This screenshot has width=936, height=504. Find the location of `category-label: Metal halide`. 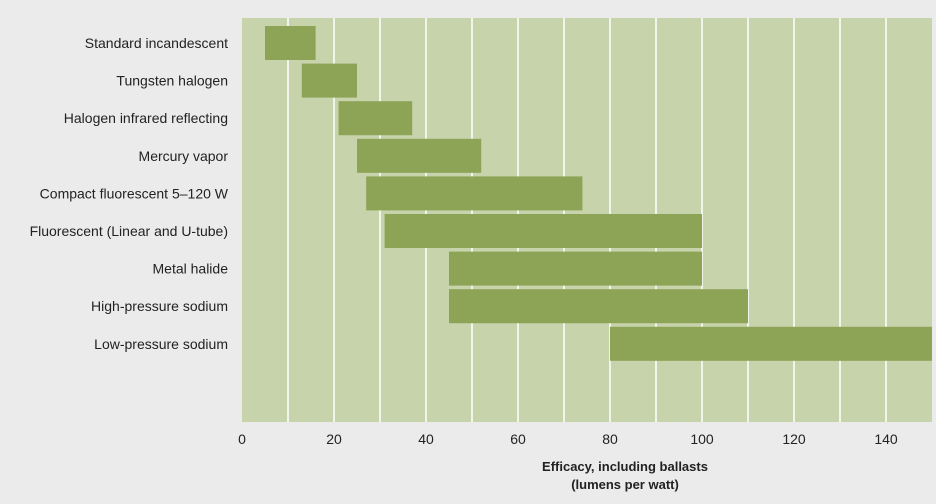

category-label: Metal halide is located at coordinates (191, 269).